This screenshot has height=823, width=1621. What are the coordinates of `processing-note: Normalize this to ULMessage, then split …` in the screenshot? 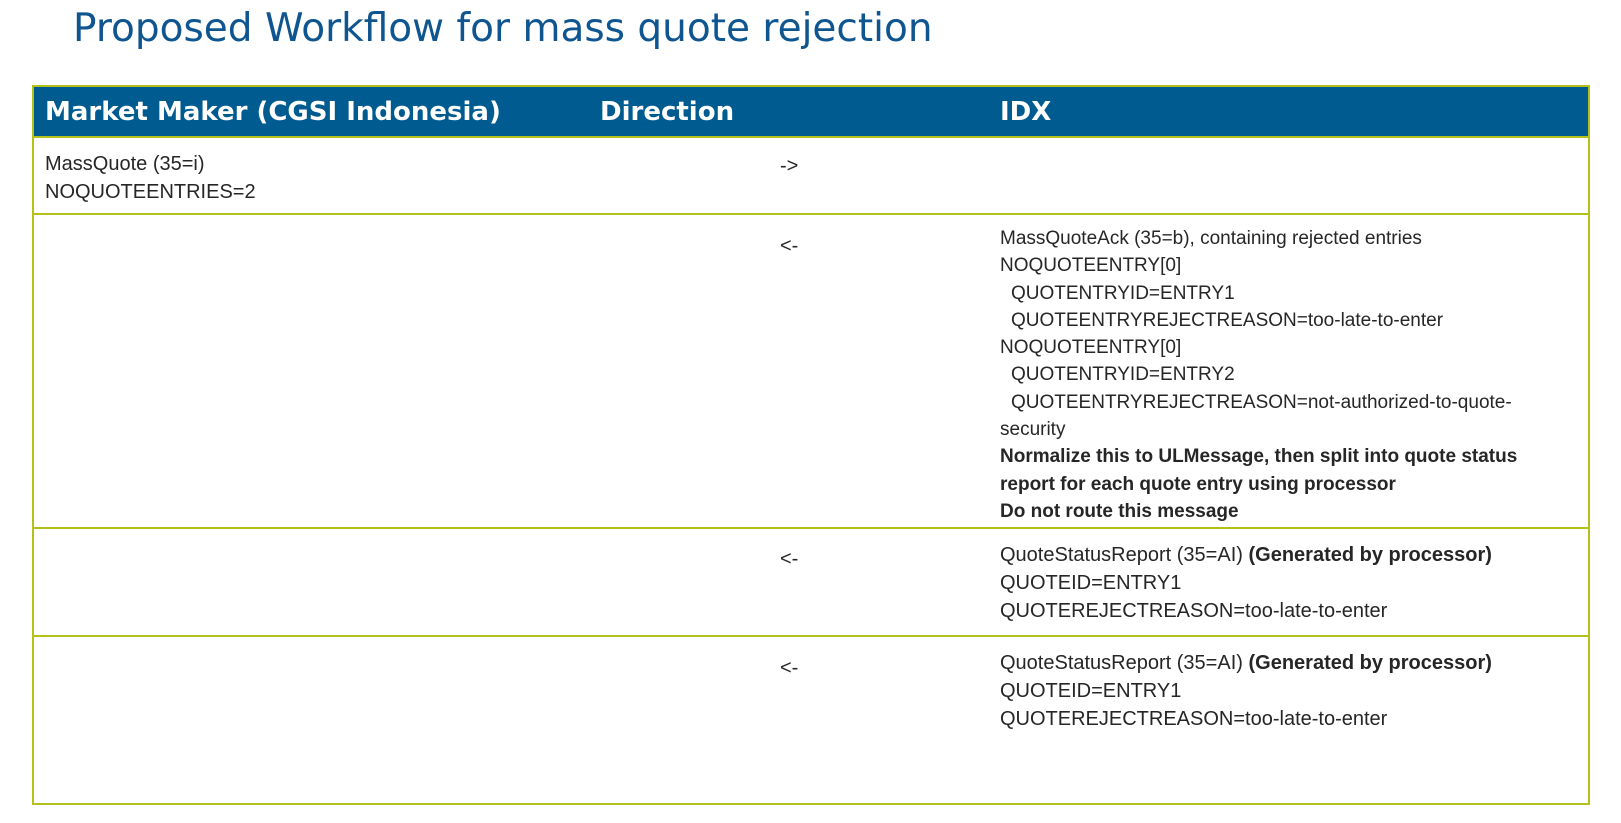 It's located at (1259, 457).